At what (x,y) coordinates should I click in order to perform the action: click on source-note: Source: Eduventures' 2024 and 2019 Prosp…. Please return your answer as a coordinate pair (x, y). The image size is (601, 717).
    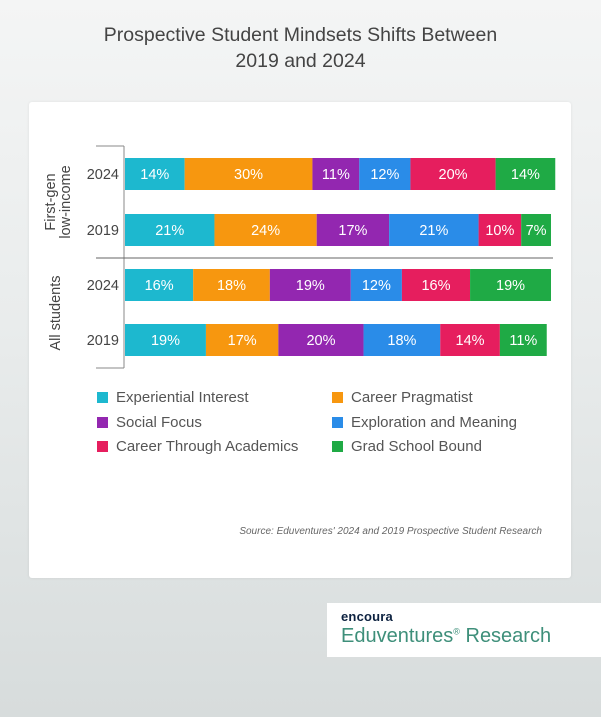
    Looking at the image, I should click on (390, 531).